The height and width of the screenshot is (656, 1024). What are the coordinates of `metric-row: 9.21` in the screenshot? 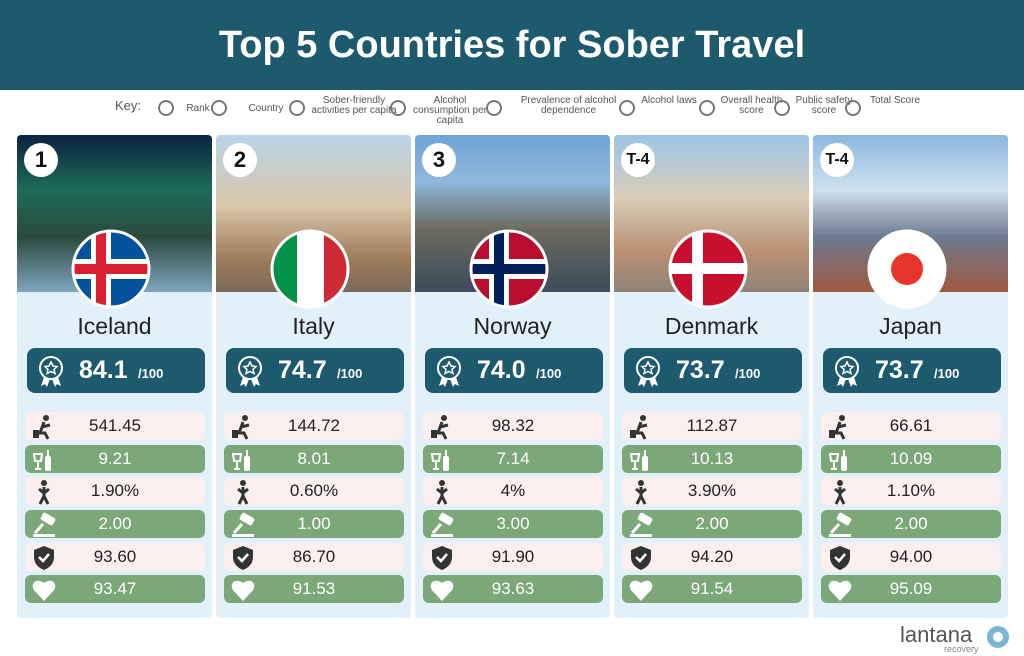 It's located at (115, 459).